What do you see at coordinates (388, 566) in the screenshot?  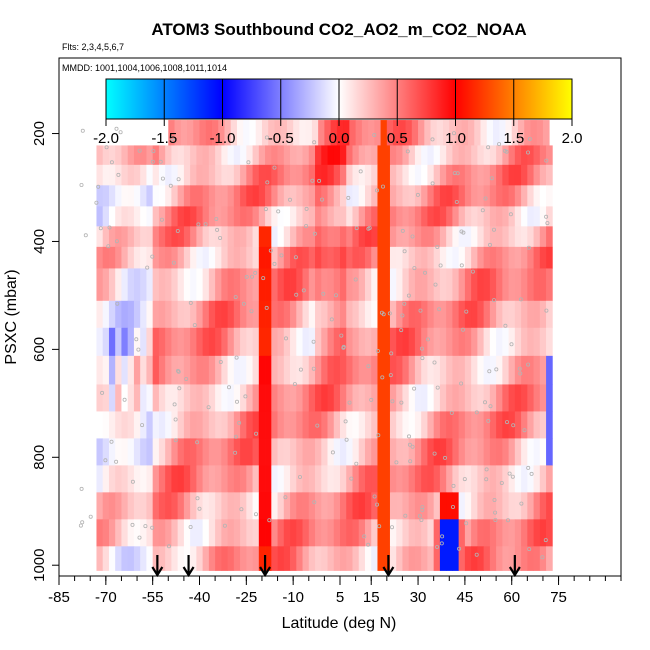 I see `profile-arrow` at bounding box center [388, 566].